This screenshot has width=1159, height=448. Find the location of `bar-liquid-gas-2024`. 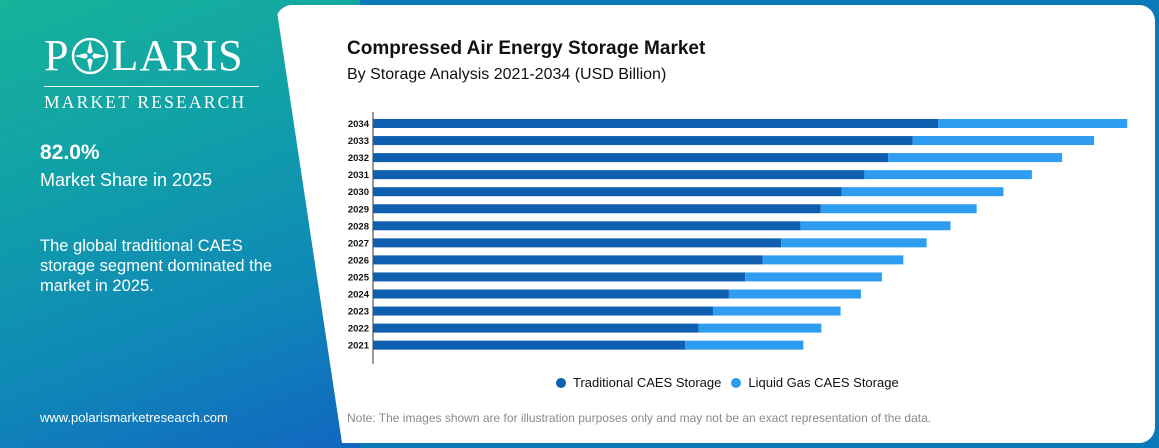

bar-liquid-gas-2024 is located at coordinates (794, 294).